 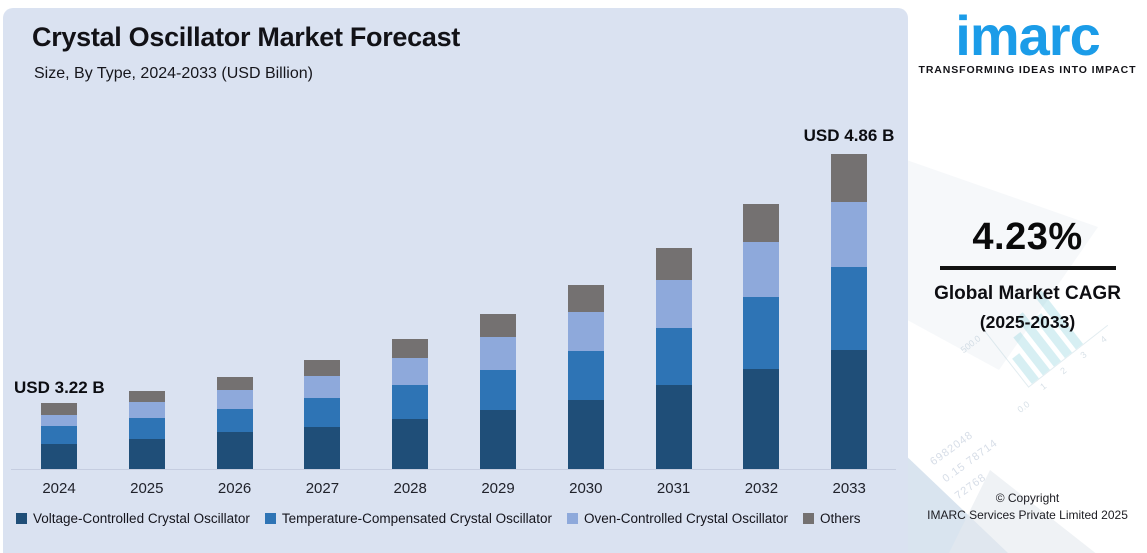 What do you see at coordinates (673, 488) in the screenshot?
I see `x-axis-label: 2031` at bounding box center [673, 488].